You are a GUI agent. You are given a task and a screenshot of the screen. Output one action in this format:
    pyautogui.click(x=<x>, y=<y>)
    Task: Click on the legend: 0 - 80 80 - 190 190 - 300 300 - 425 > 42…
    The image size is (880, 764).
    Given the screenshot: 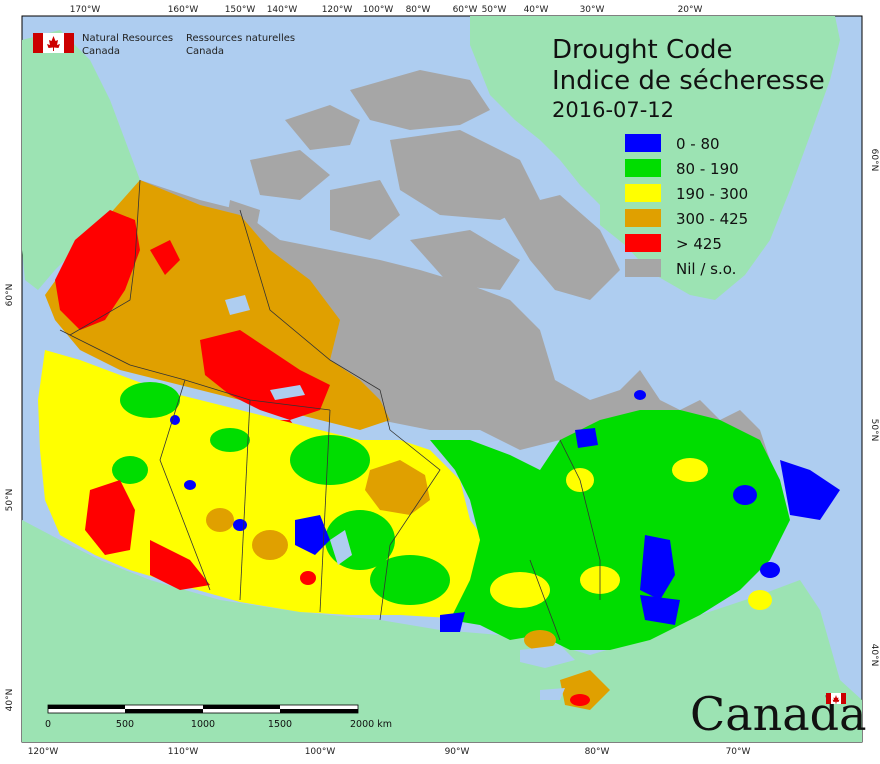 What is the action you would take?
    pyautogui.click(x=686, y=206)
    